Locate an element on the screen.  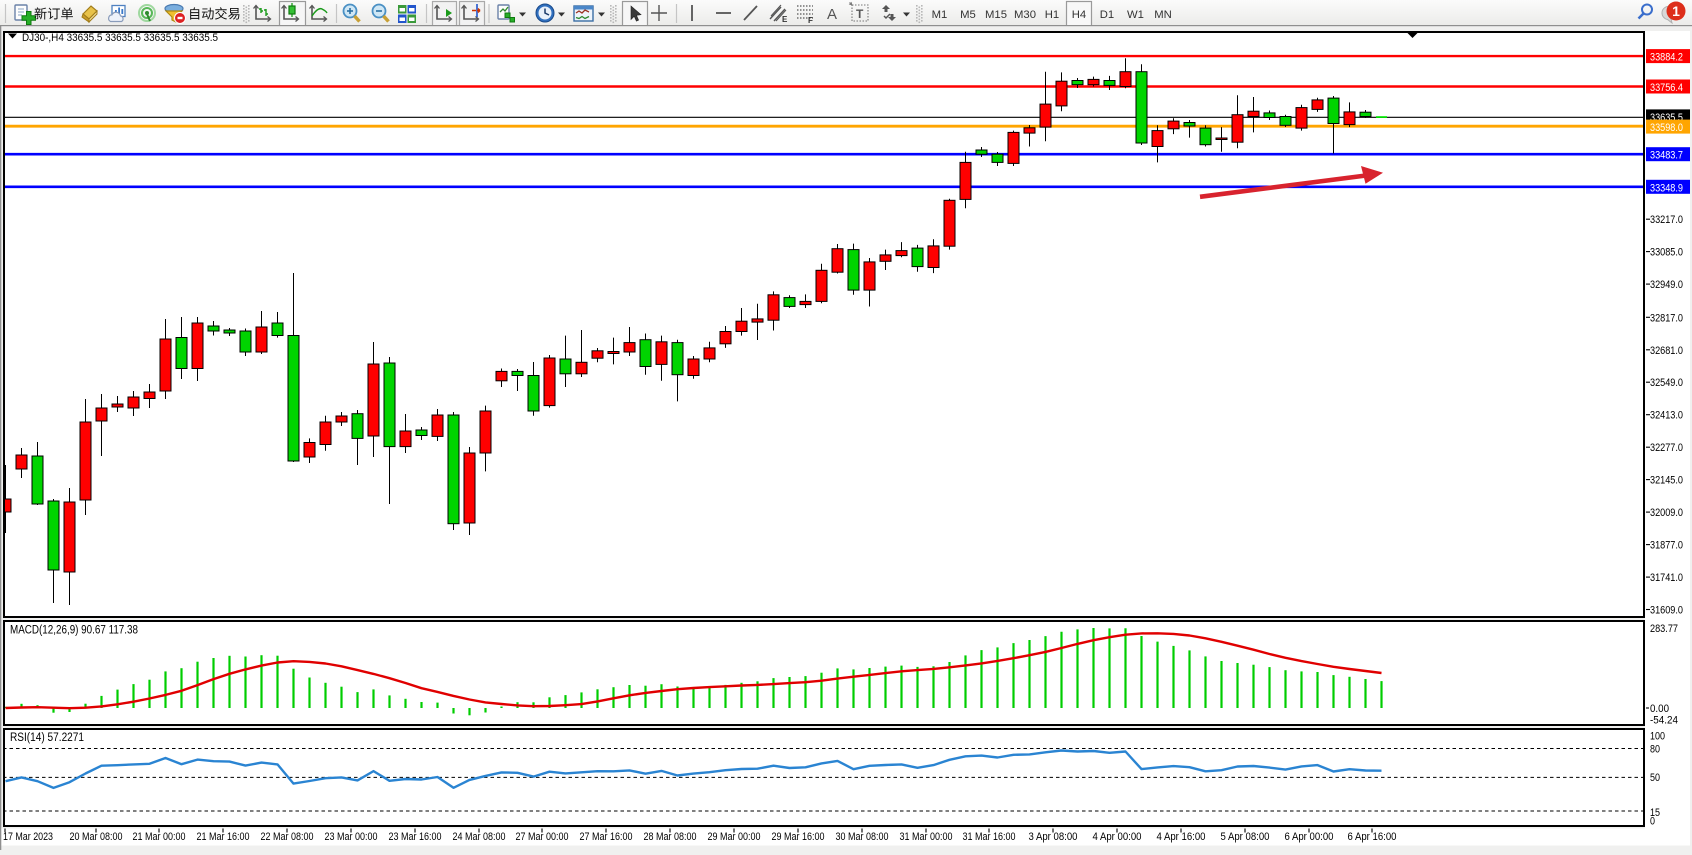
svg-text: 0 is located at coordinates (1652, 822).